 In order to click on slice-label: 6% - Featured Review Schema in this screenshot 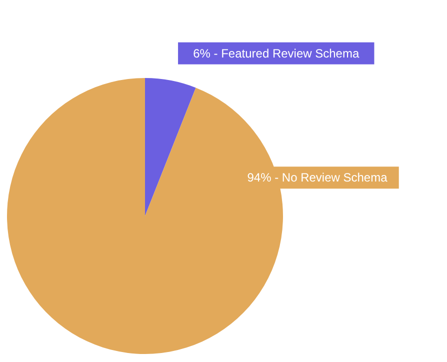, I will do `click(276, 53)`.